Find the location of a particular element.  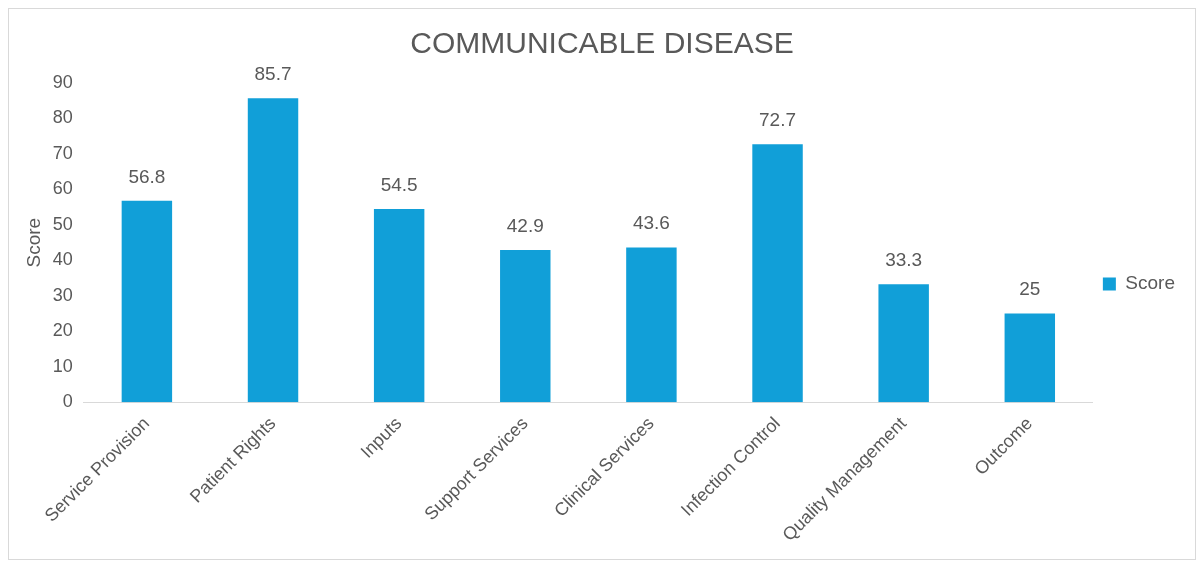

y-tick-label: 10 is located at coordinates (62, 365).